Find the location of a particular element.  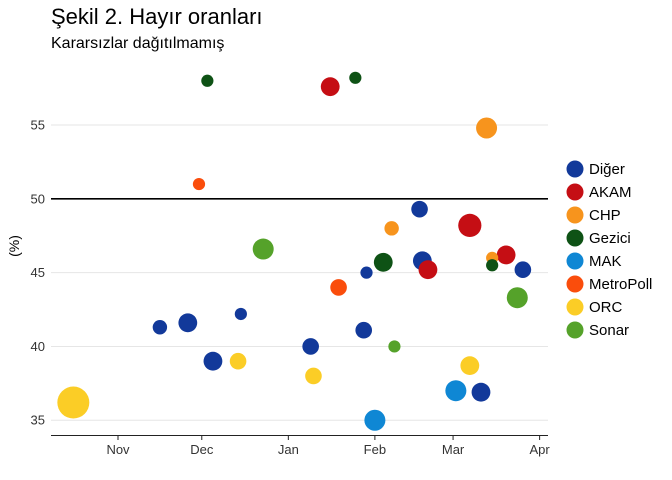

x-tick-label: Jan is located at coordinates (288, 449).